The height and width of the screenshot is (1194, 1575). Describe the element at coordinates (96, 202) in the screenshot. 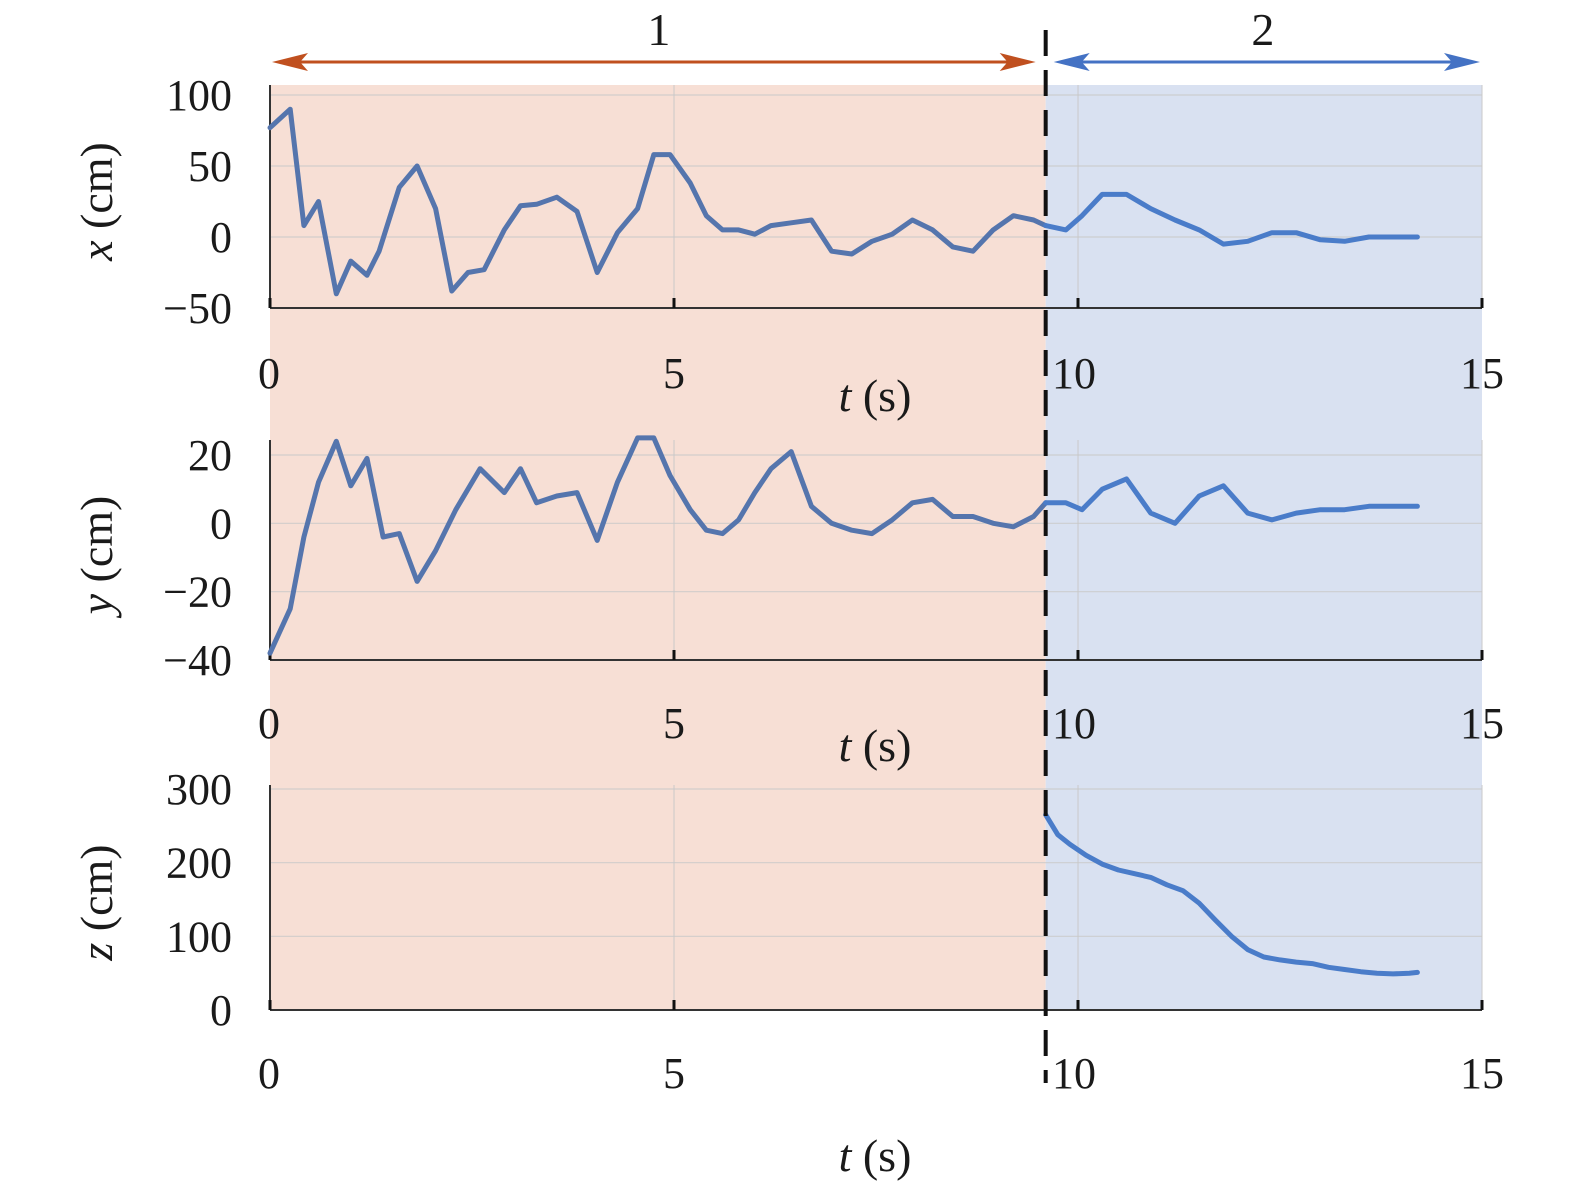

I see `x-y-axis-title: x (cm)` at that location.